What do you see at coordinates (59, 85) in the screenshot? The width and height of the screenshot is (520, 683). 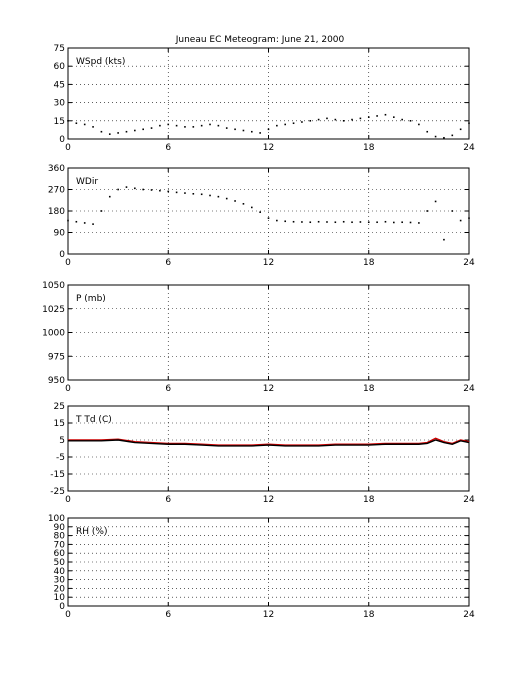 I see `y-tick-label: 45` at bounding box center [59, 85].